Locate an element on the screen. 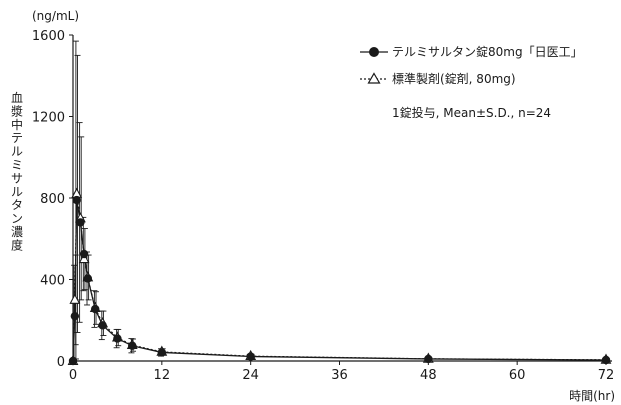 This screenshot has width=621, height=405. legend-marker-circle is located at coordinates (374, 52).